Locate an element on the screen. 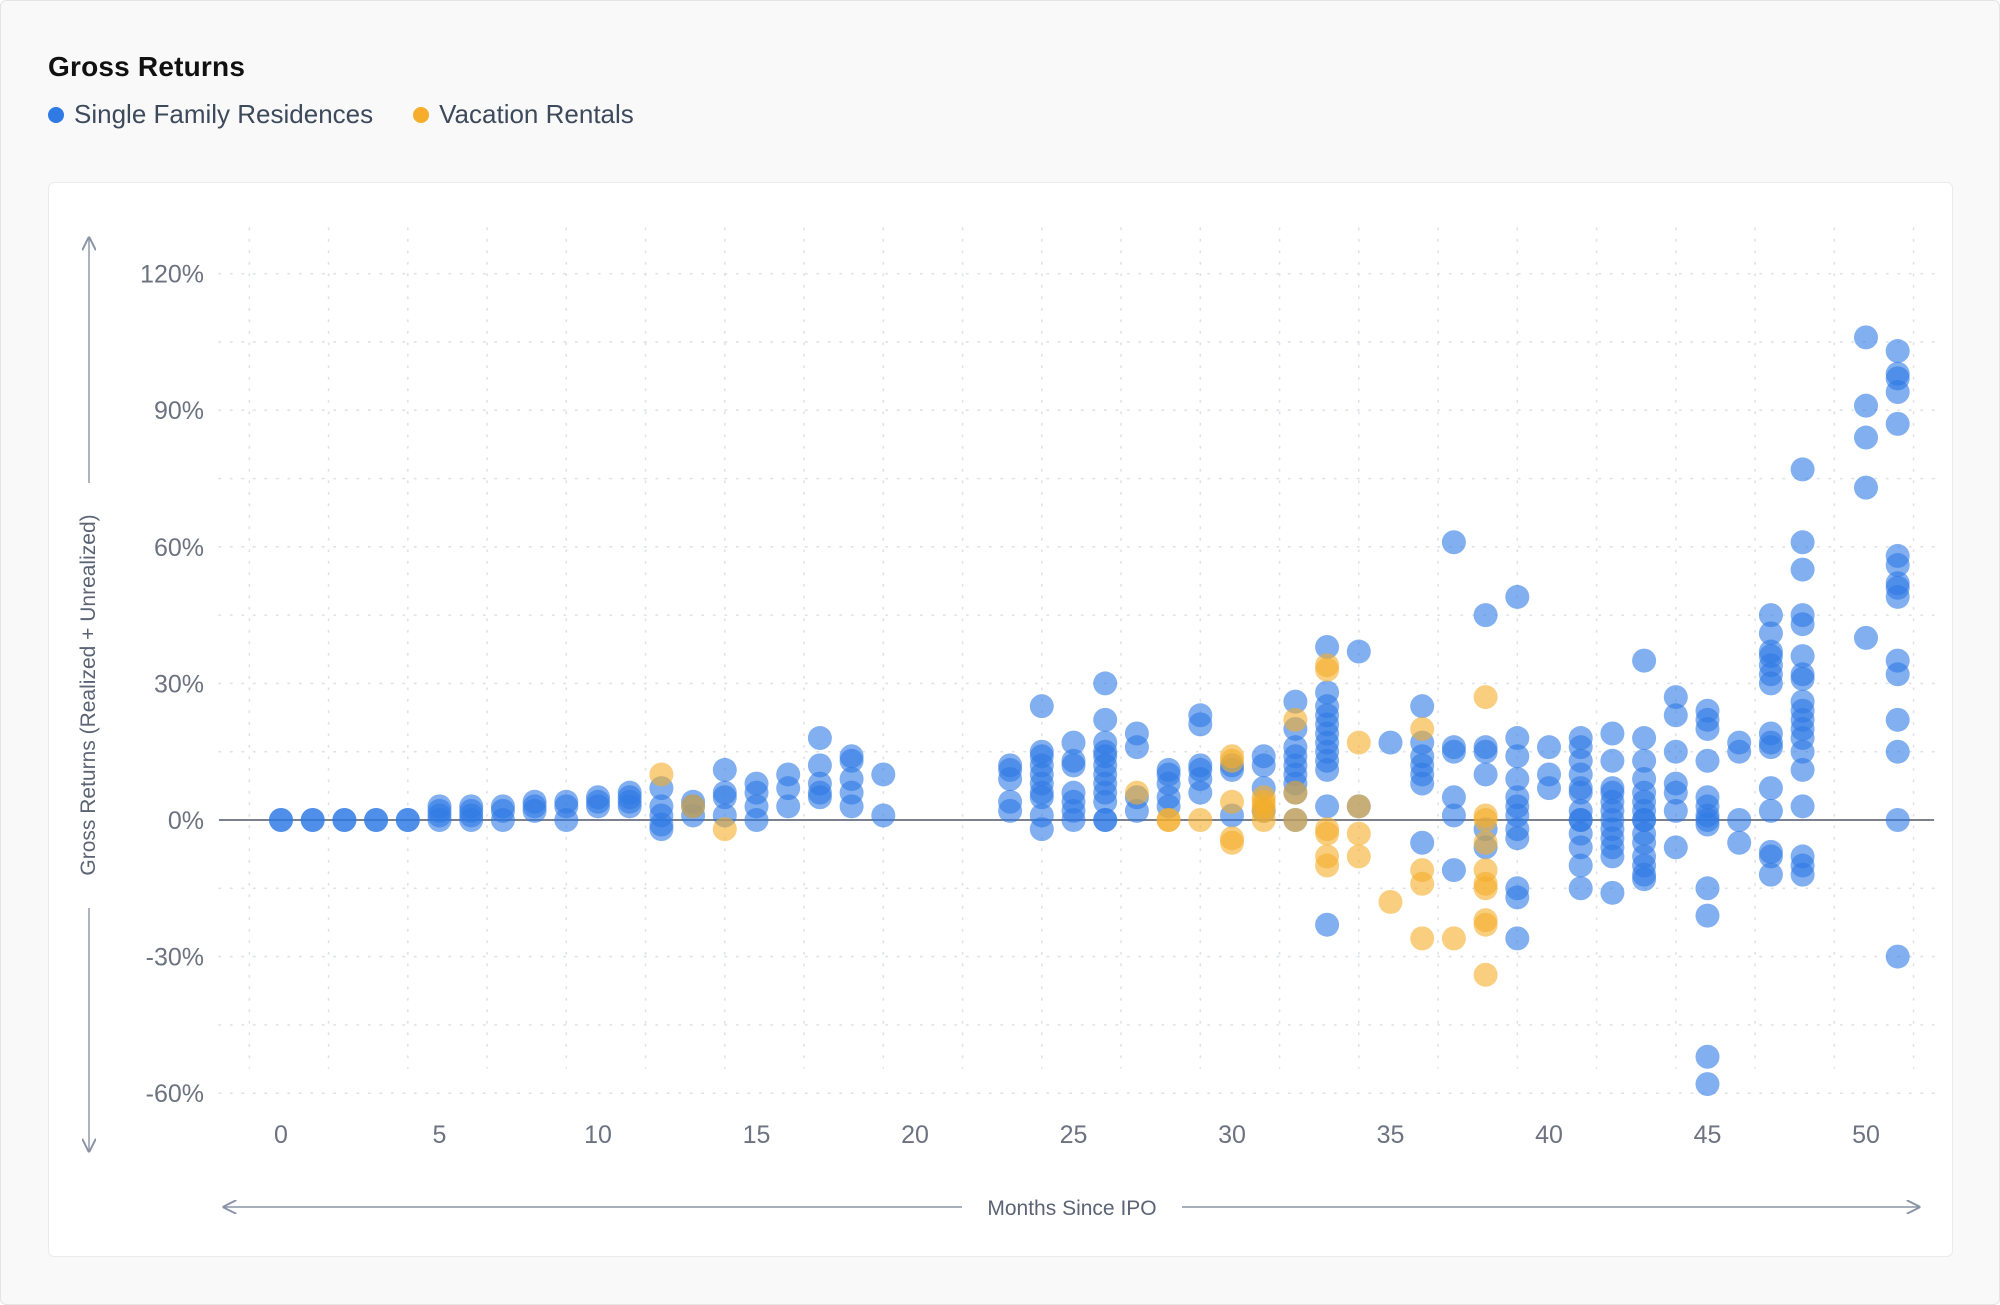  legend-item-sfr: Single Family Residences is located at coordinates (210, 114).